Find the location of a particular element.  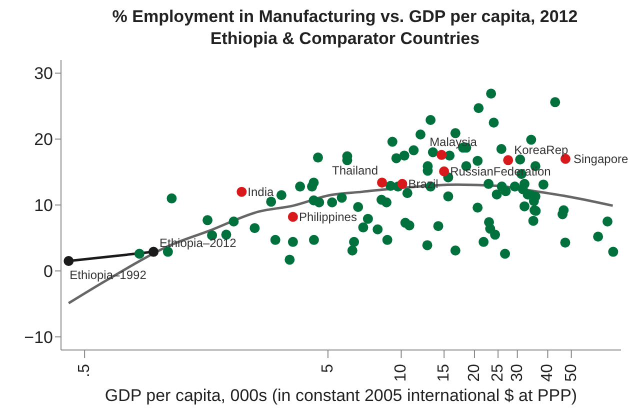

annotation: Malaysia is located at coordinates (454, 141).